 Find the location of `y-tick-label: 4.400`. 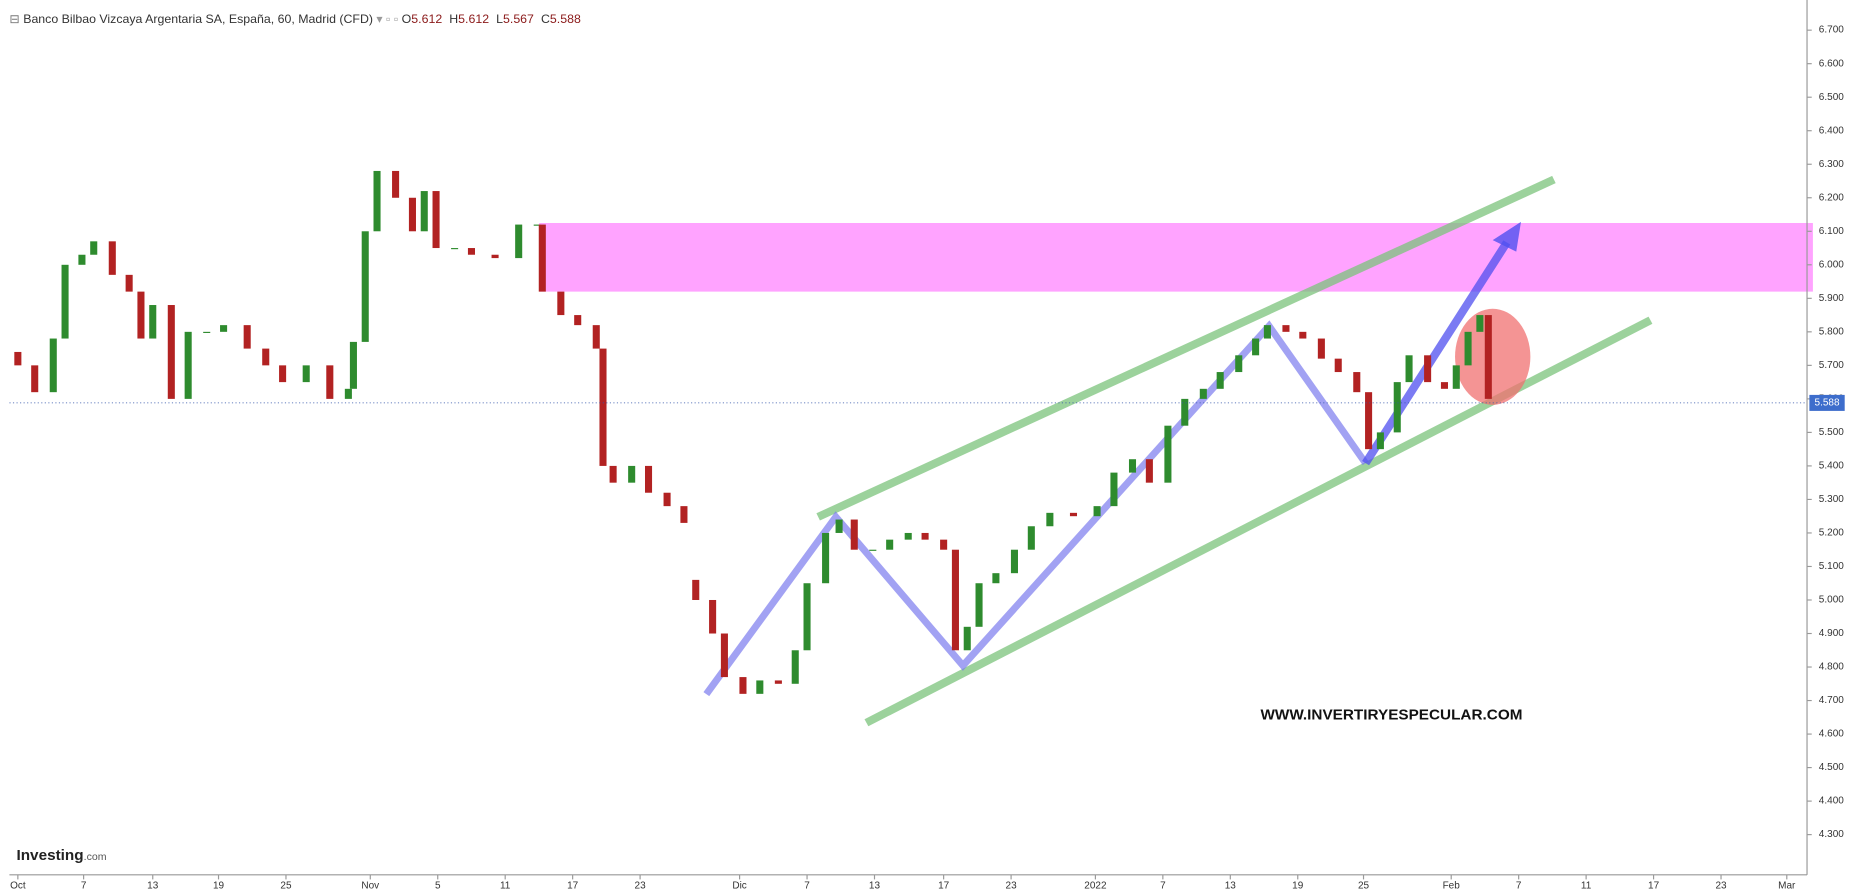

y-tick-label: 4.400 is located at coordinates (1832, 801).